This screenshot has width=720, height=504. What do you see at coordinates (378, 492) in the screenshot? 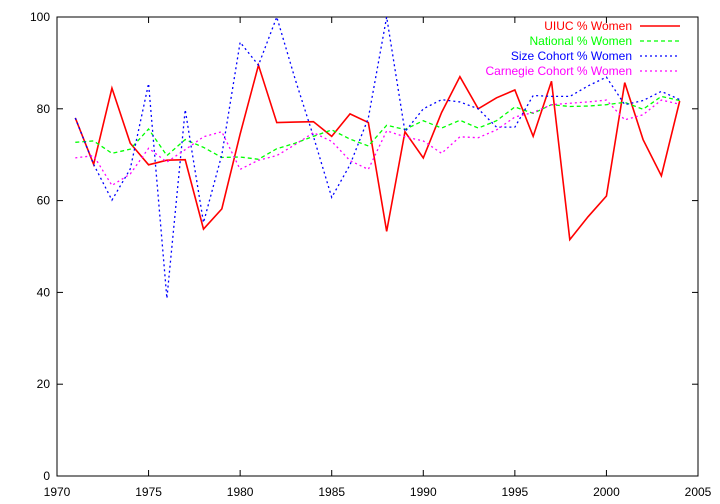
I see `x-tick-labels: 1970 1975 1980 1985 1990 1995 2000 2005` at bounding box center [378, 492].